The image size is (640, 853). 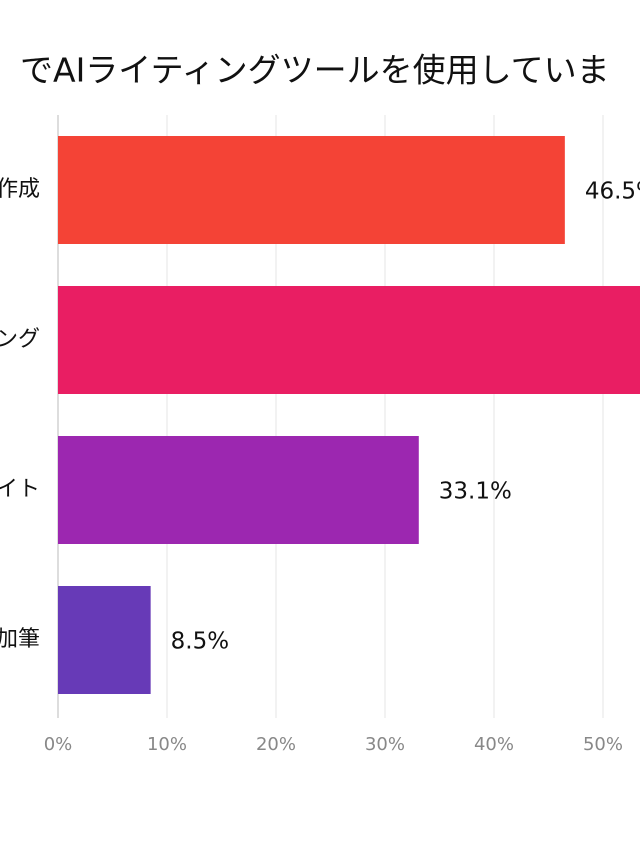 What do you see at coordinates (20, 339) in the screenshot?
I see `category-label: ング` at bounding box center [20, 339].